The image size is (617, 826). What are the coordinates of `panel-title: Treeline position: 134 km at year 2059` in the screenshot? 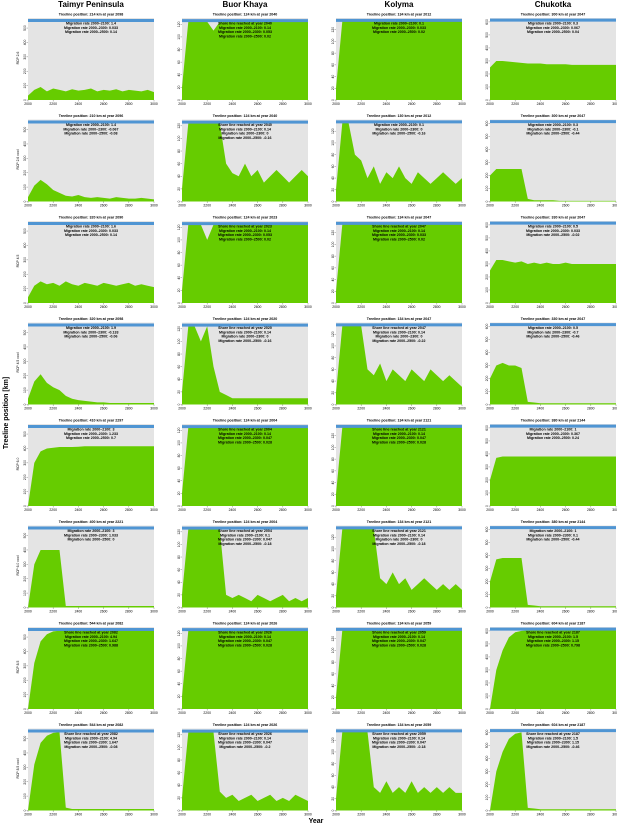 It's located at (399, 623).